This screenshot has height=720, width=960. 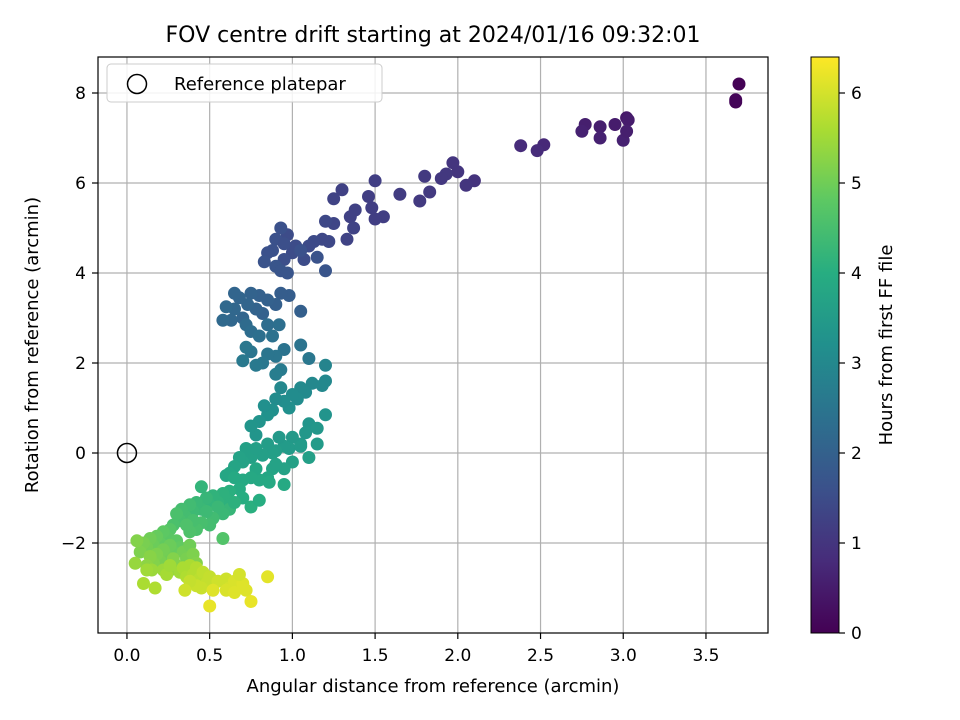 What do you see at coordinates (126, 656) in the screenshot?
I see `x-tick-label: 0.0` at bounding box center [126, 656].